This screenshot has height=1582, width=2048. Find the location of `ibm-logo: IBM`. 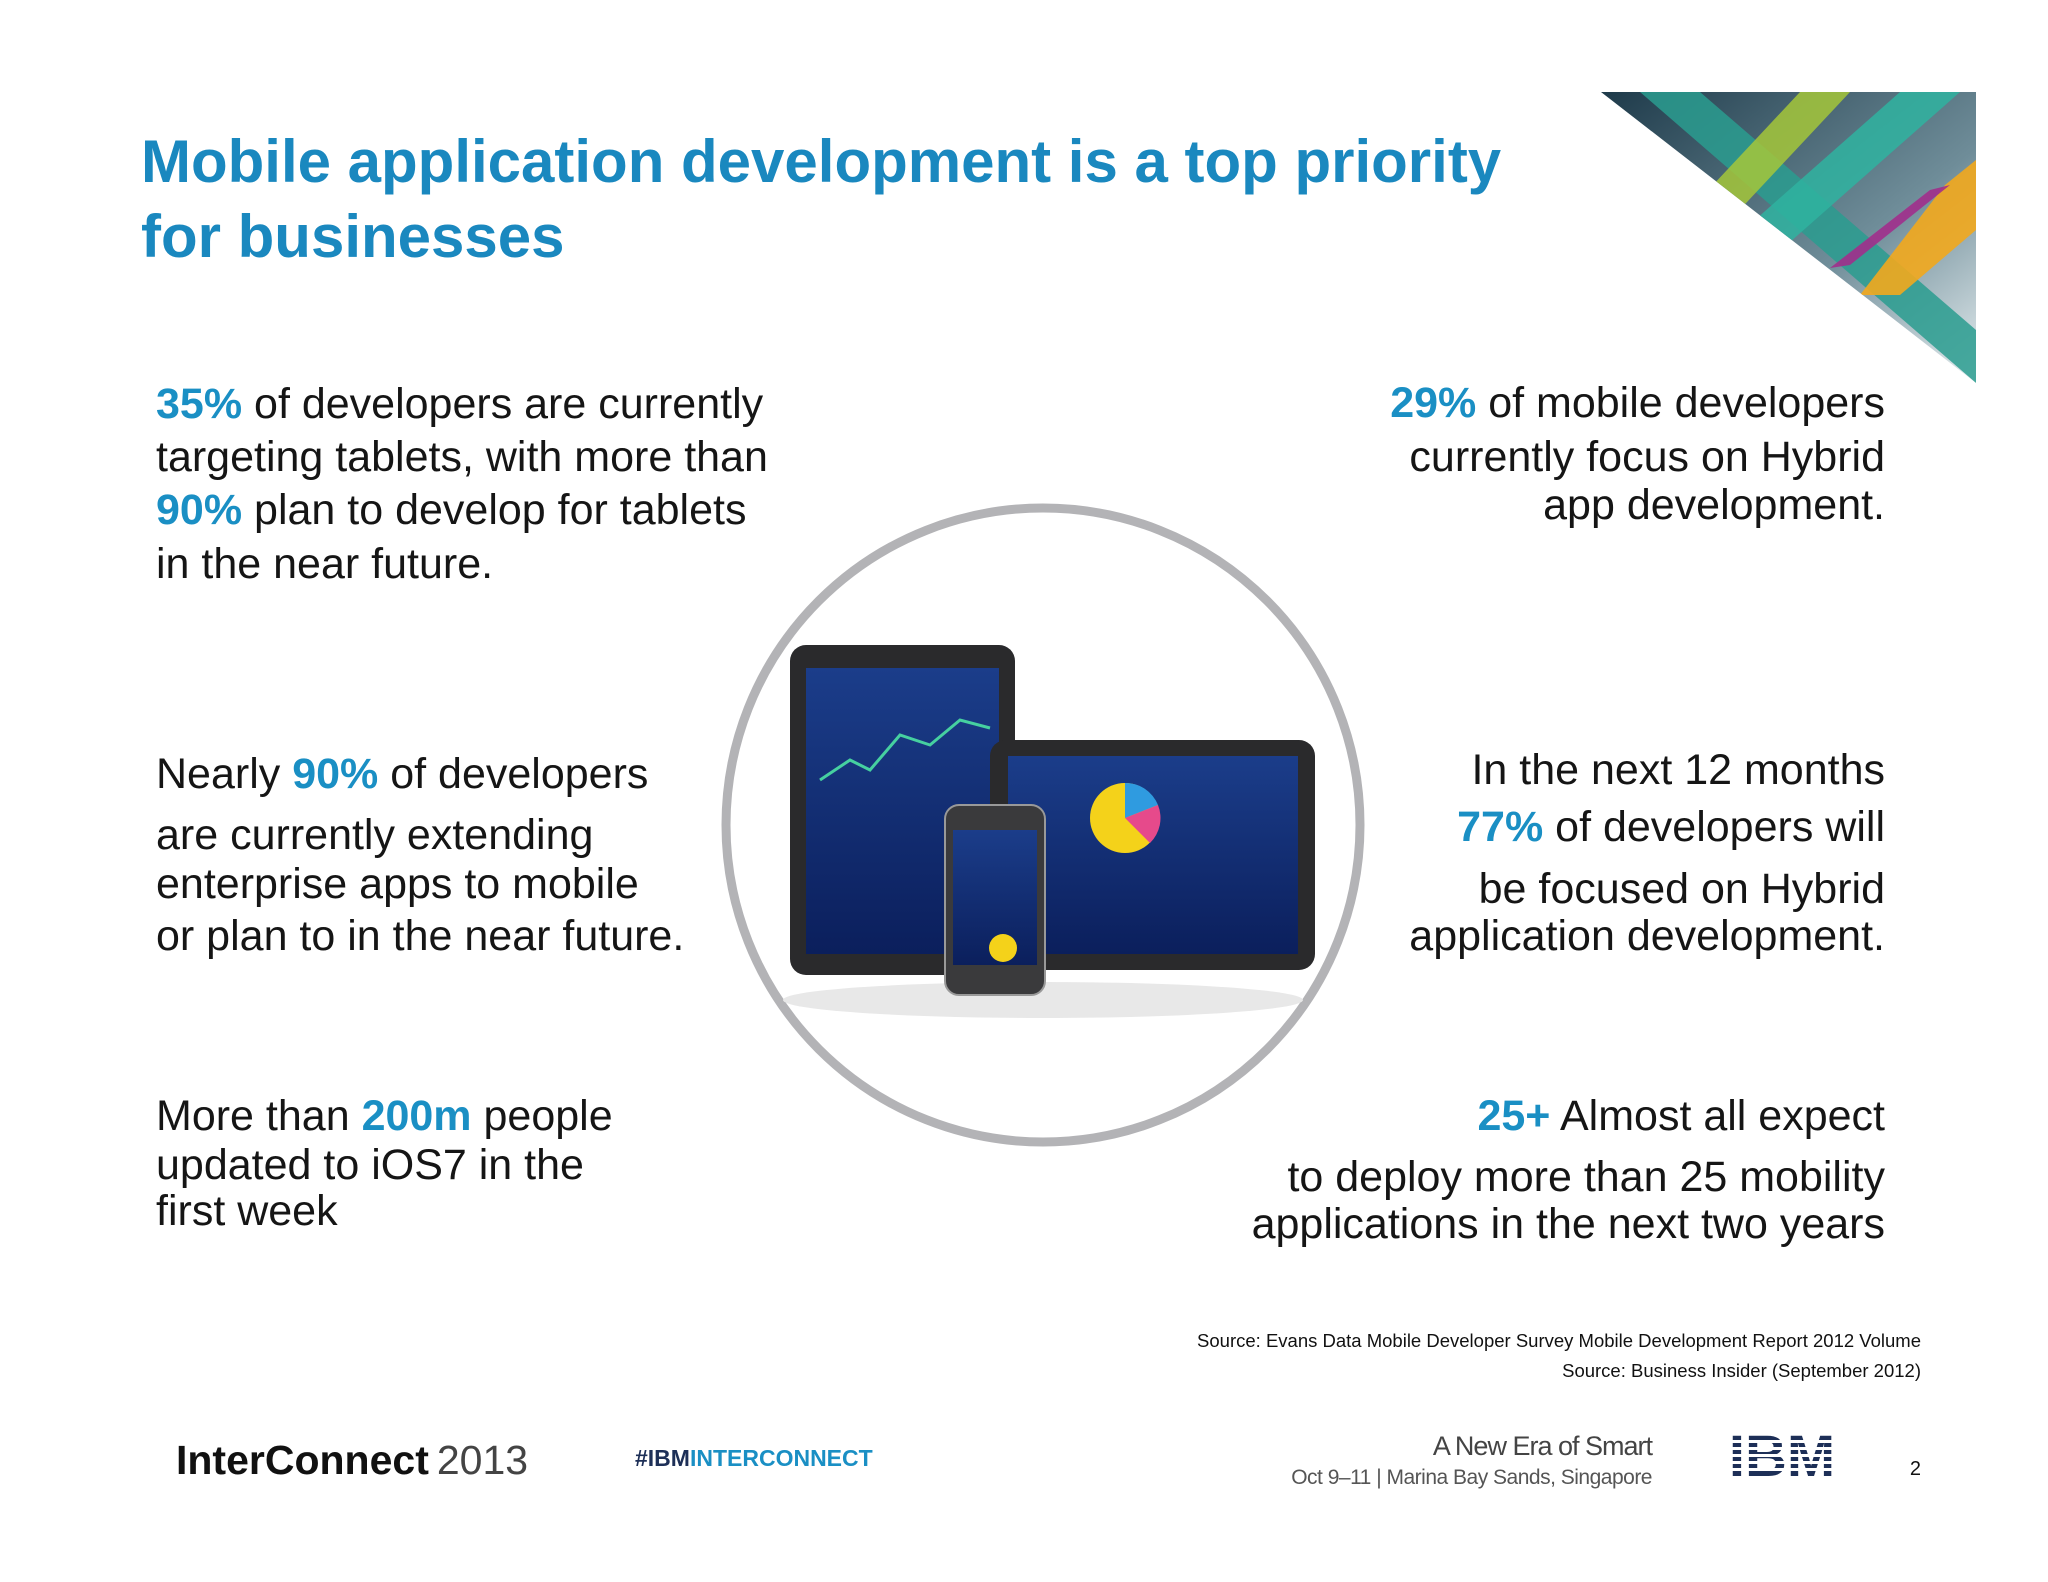

ibm-logo: IBM is located at coordinates (1782, 1456).